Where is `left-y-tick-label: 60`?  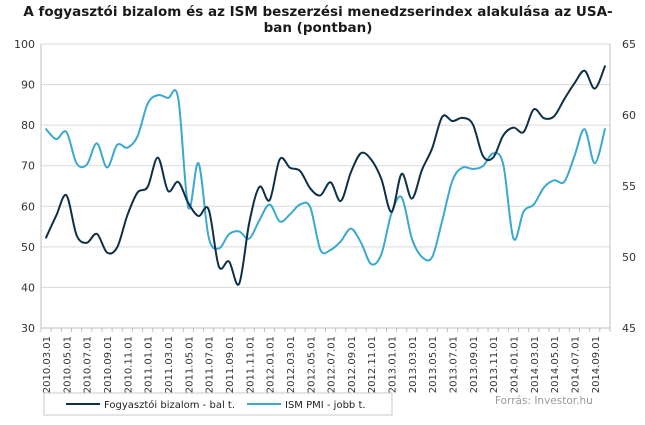 left-y-tick-label: 60 is located at coordinates (28, 206).